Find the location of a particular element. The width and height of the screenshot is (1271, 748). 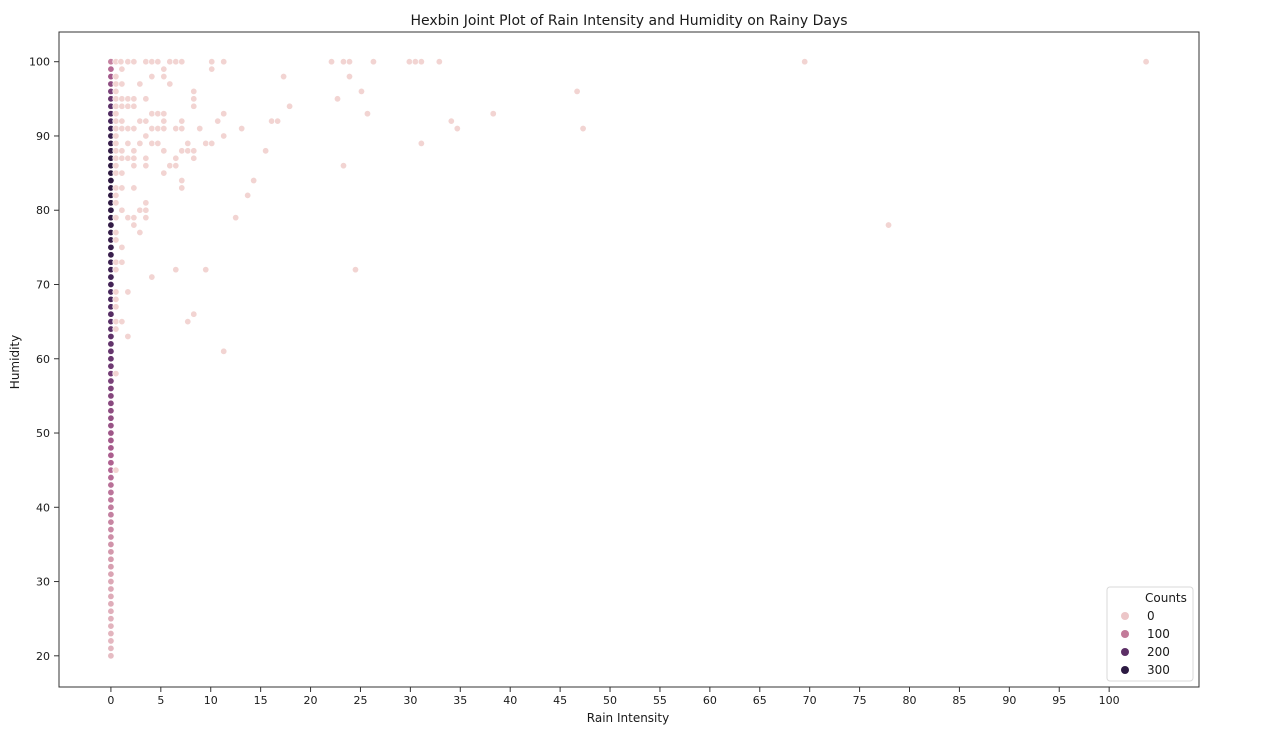

legend-label: 200 is located at coordinates (1158, 652).